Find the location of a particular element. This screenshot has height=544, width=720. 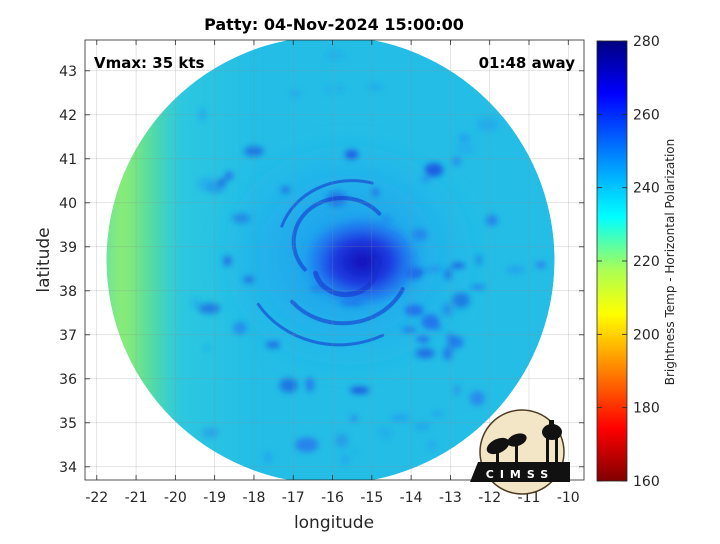

colorbar-tick-label: 240 is located at coordinates (646, 189).